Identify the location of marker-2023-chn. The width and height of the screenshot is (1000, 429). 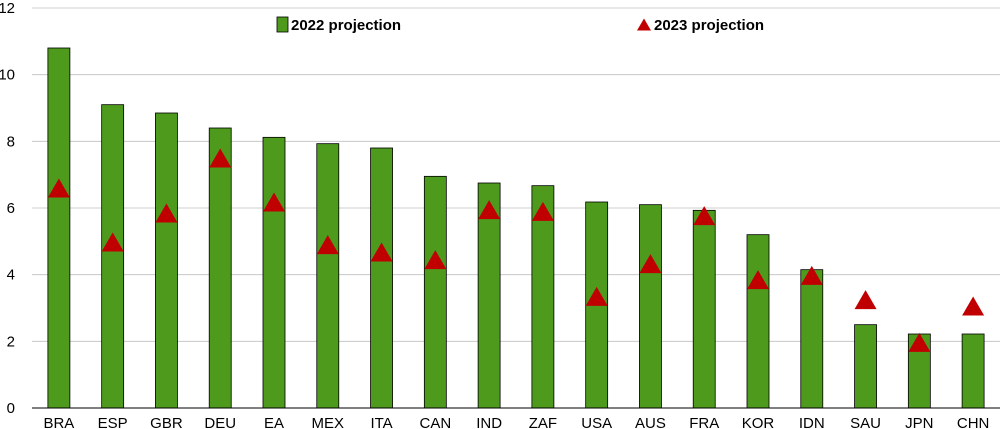
(973, 306).